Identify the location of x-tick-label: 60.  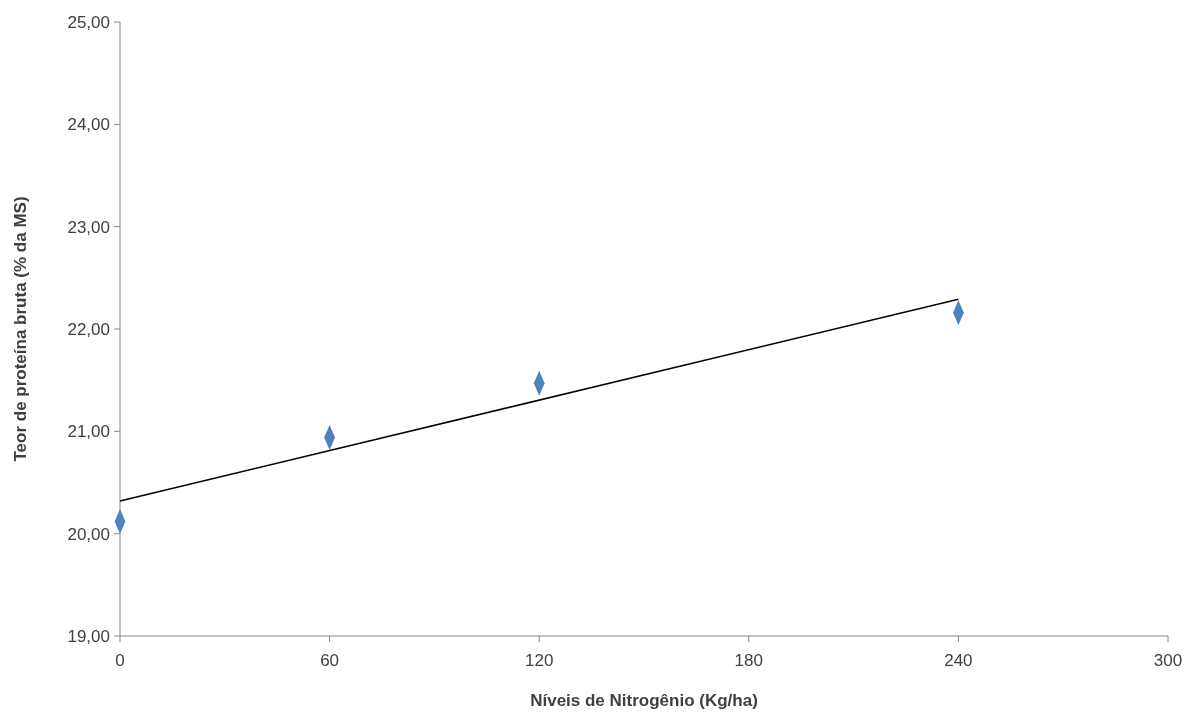
(330, 660).